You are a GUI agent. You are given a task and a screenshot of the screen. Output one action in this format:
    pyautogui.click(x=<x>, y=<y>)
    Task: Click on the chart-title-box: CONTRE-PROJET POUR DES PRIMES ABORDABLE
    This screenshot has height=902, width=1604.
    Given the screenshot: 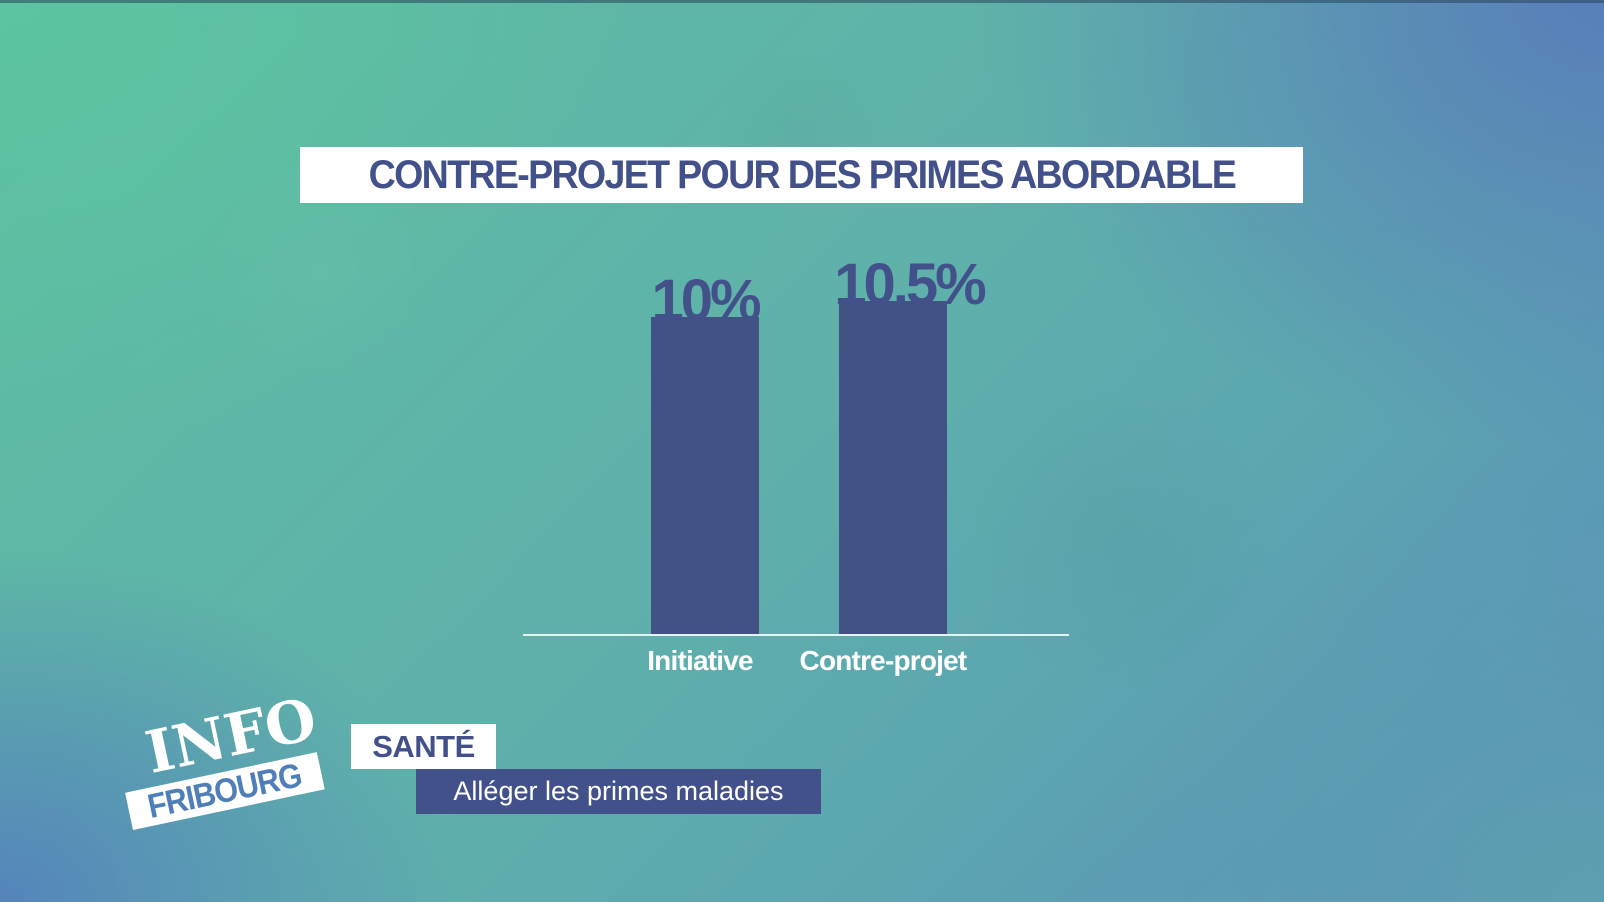 What is the action you would take?
    pyautogui.click(x=801, y=175)
    